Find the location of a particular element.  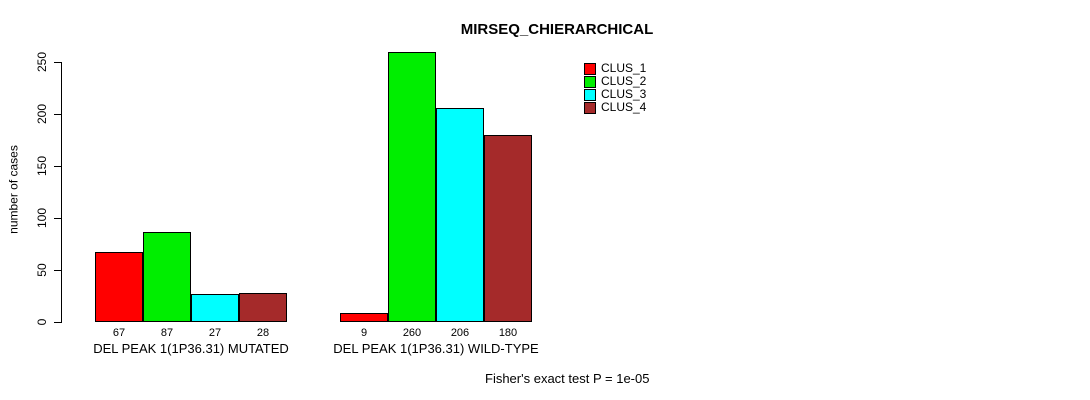

y-tick-label: 200 is located at coordinates (42, 114).